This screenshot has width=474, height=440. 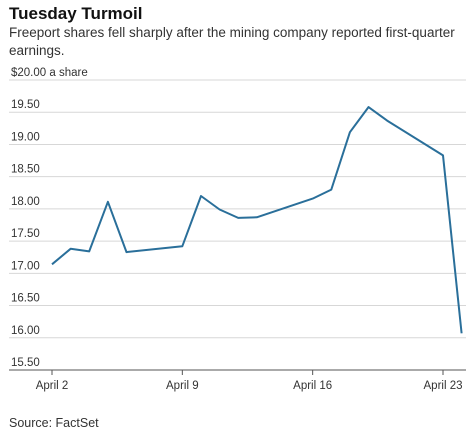 What do you see at coordinates (54, 423) in the screenshot?
I see `chart-source: Source: FactSet` at bounding box center [54, 423].